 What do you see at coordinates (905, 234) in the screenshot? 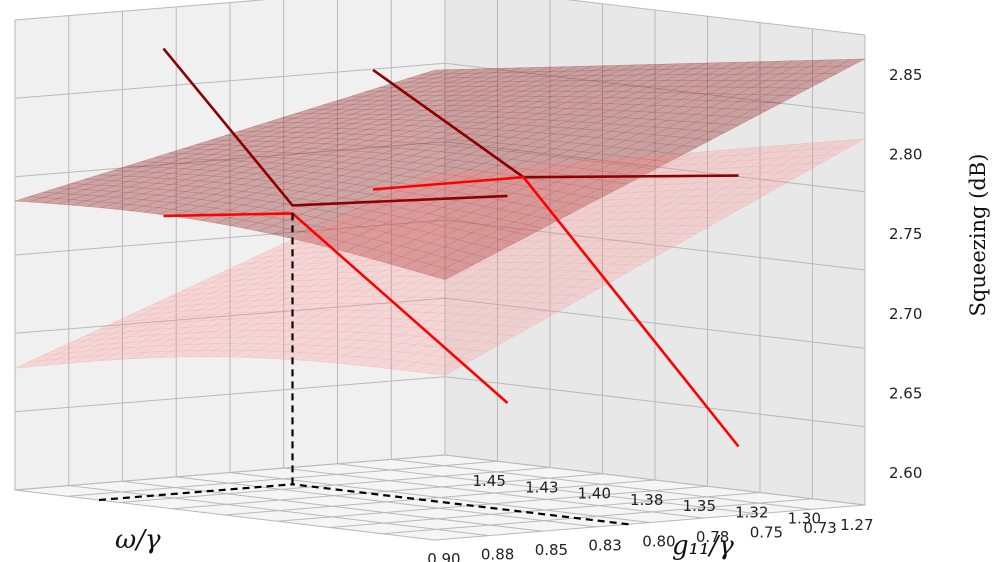
I see `z-tick-label: 2.75` at bounding box center [905, 234].